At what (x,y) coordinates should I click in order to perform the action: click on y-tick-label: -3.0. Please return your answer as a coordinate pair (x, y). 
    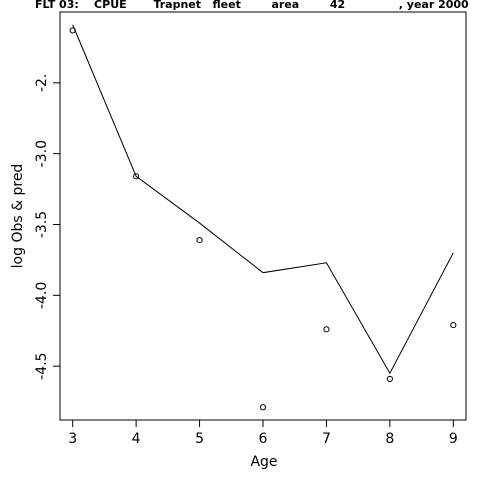
    Looking at the image, I should click on (42, 153).